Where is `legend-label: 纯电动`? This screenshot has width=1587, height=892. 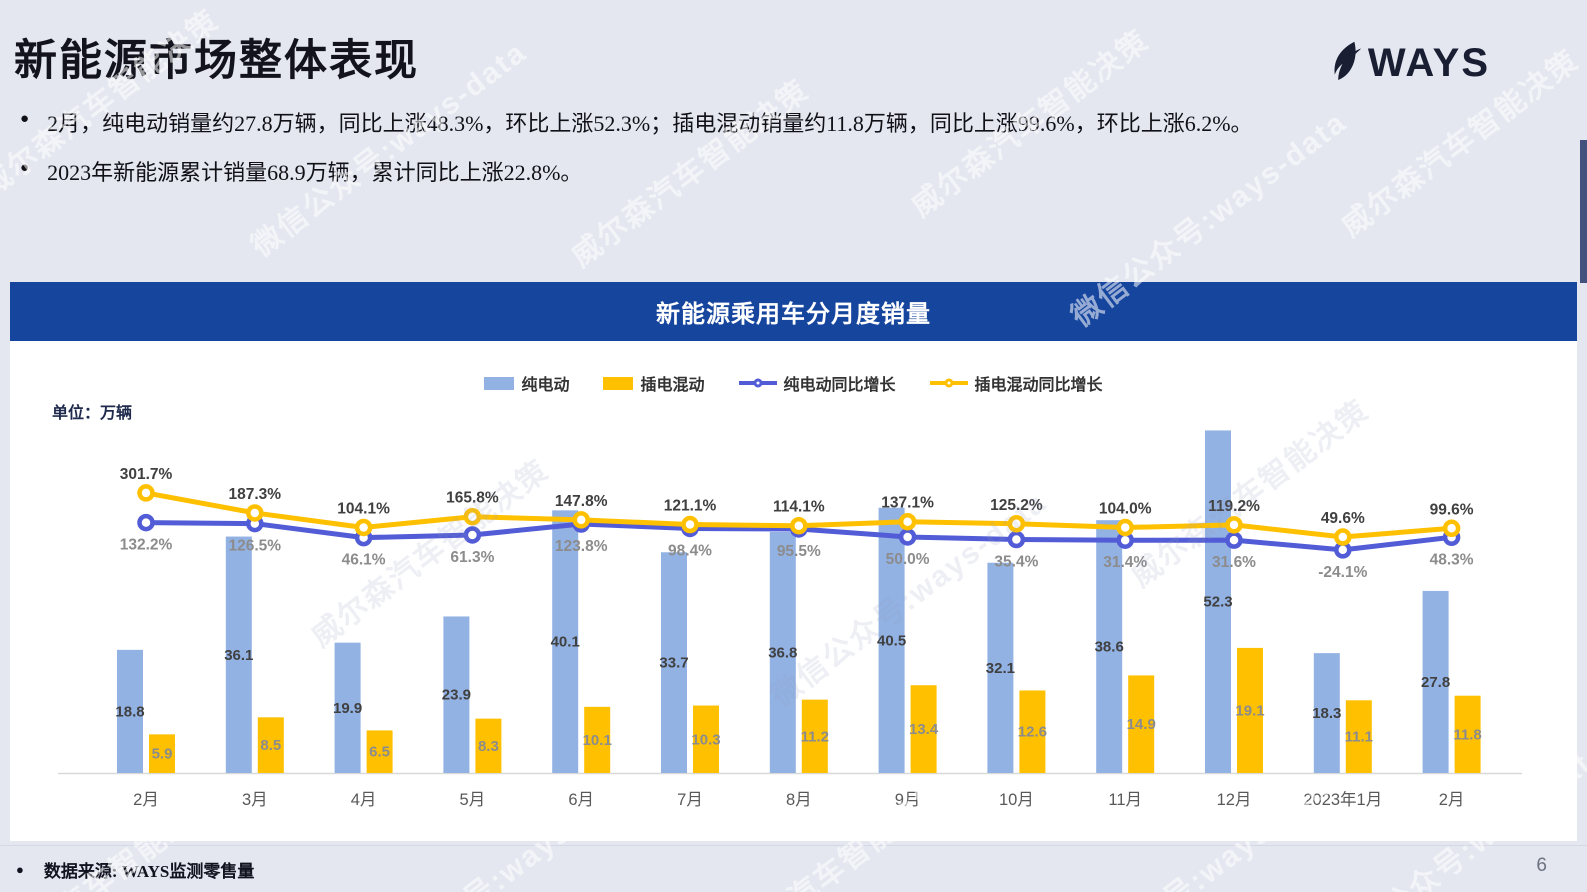 legend-label: 纯电动 is located at coordinates (545, 385).